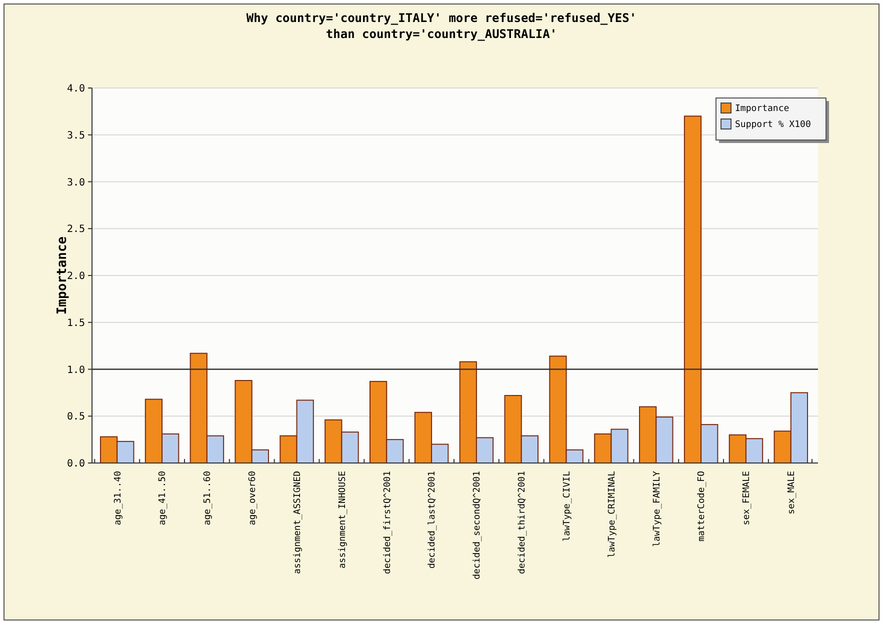 This screenshot has width=883, height=624. What do you see at coordinates (253, 498) in the screenshot?
I see `x-tick-label: age_over60` at bounding box center [253, 498].